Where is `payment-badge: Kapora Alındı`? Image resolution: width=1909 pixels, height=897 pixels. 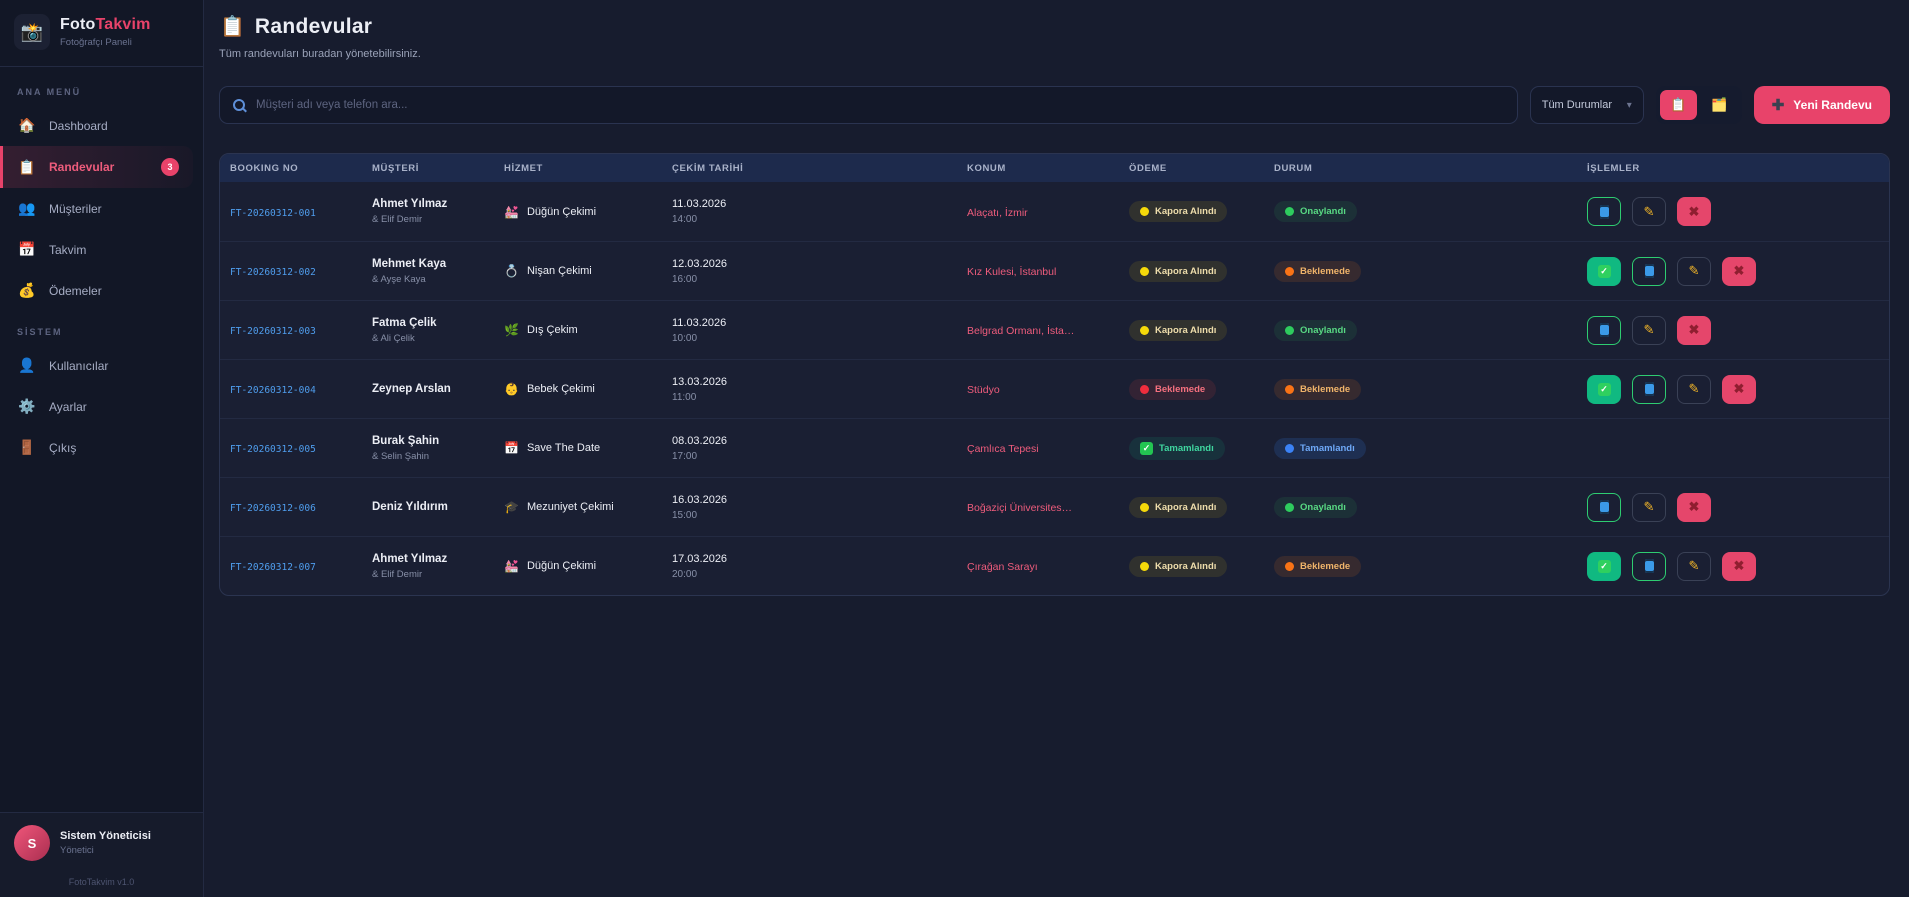 payment-badge: Kapora Alındı is located at coordinates (1178, 330).